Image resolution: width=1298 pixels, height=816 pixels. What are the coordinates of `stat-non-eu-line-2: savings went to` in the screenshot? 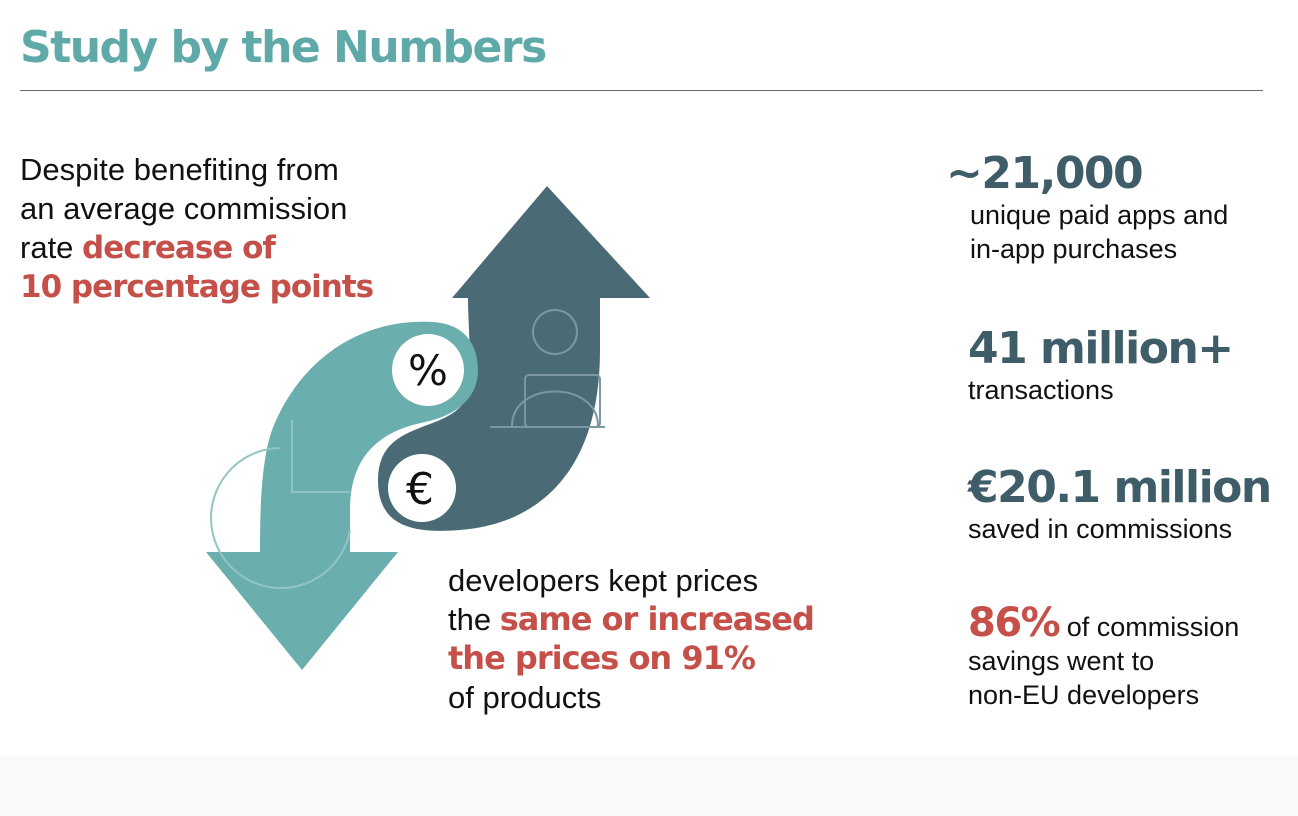 It's located at (1061, 661).